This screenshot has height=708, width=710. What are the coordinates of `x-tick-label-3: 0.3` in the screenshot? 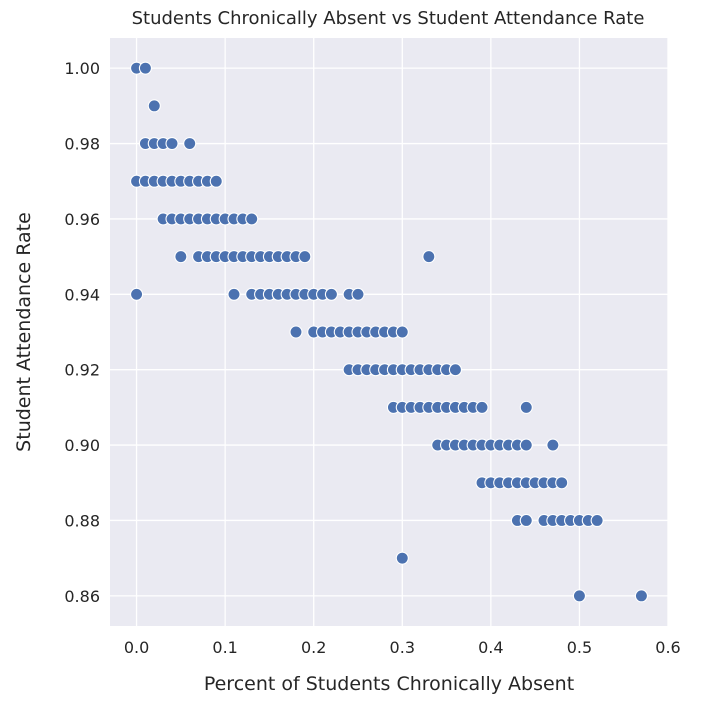 It's located at (402, 647).